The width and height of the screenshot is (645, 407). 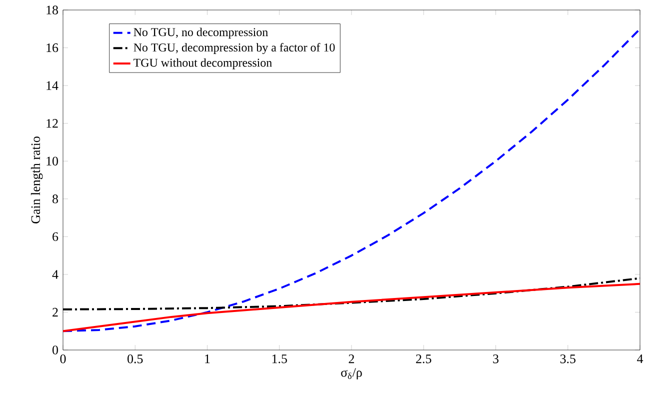 What do you see at coordinates (351, 374) in the screenshot?
I see `x-axis-title: σ$_{δ}$/ρ` at bounding box center [351, 374].